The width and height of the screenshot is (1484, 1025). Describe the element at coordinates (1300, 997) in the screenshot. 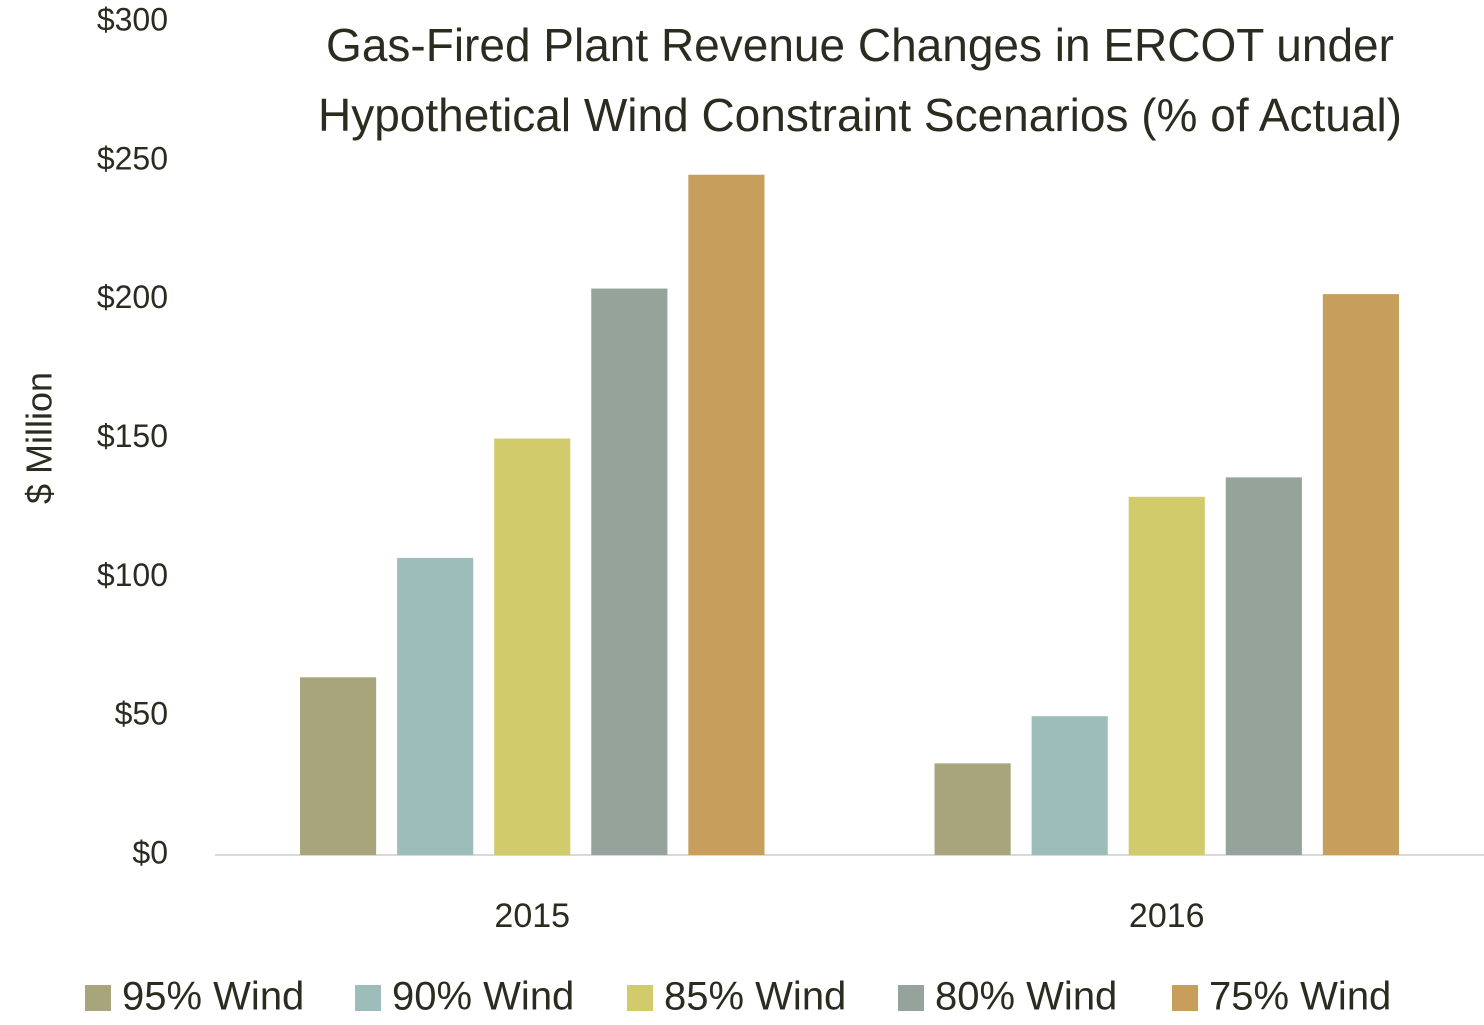

I see `legend-label: 75% Wind` at that location.